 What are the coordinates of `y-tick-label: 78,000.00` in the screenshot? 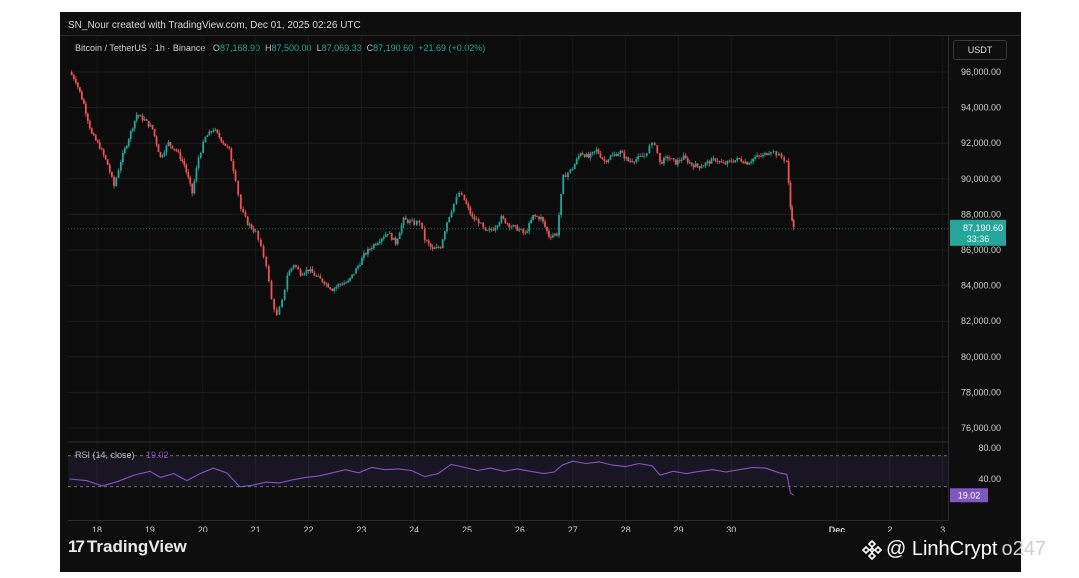 It's located at (981, 392).